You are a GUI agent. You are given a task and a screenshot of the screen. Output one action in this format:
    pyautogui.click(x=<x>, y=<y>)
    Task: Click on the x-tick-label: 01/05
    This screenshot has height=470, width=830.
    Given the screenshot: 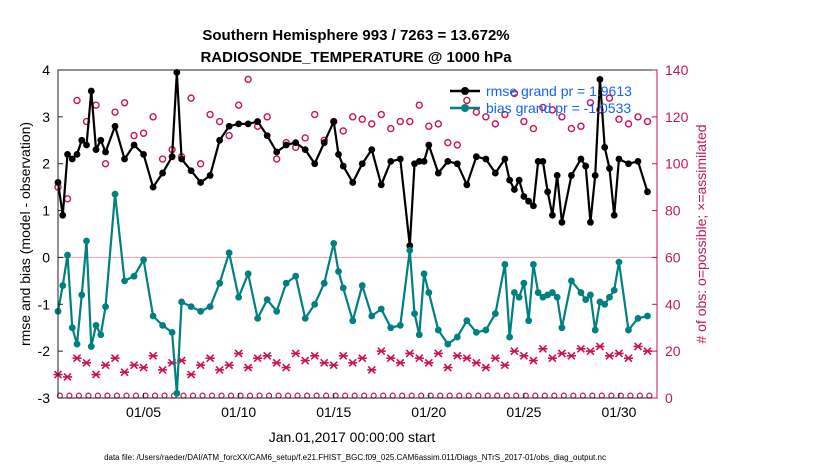 What is the action you would take?
    pyautogui.click(x=143, y=412)
    